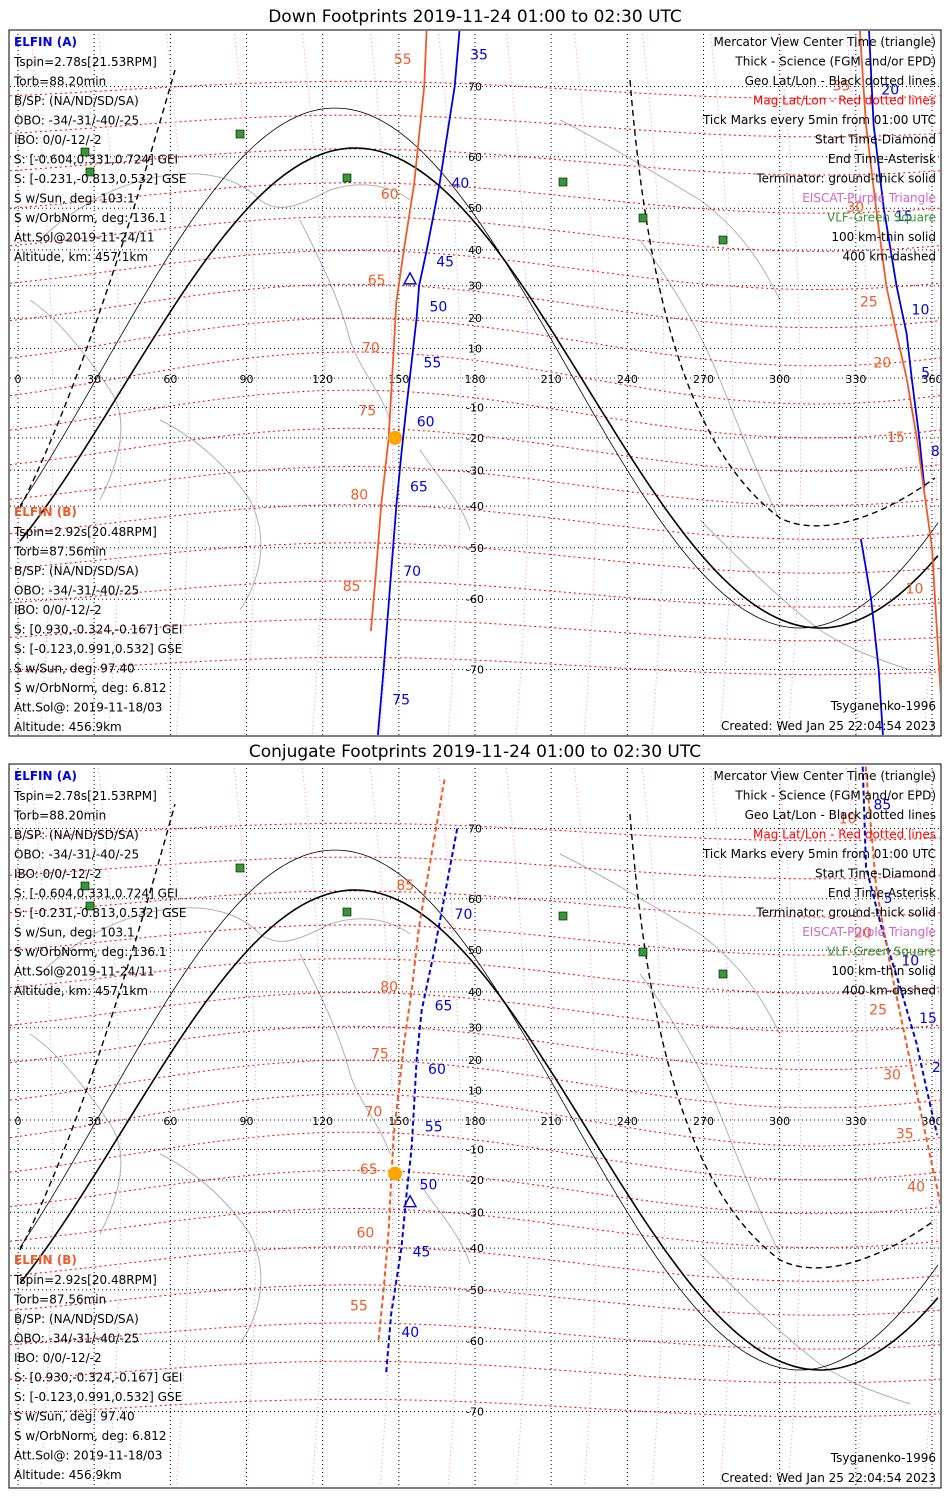 The width and height of the screenshot is (950, 1500). Describe the element at coordinates (888, 899) in the screenshot. I see `minute-tick-label: 5` at that location.